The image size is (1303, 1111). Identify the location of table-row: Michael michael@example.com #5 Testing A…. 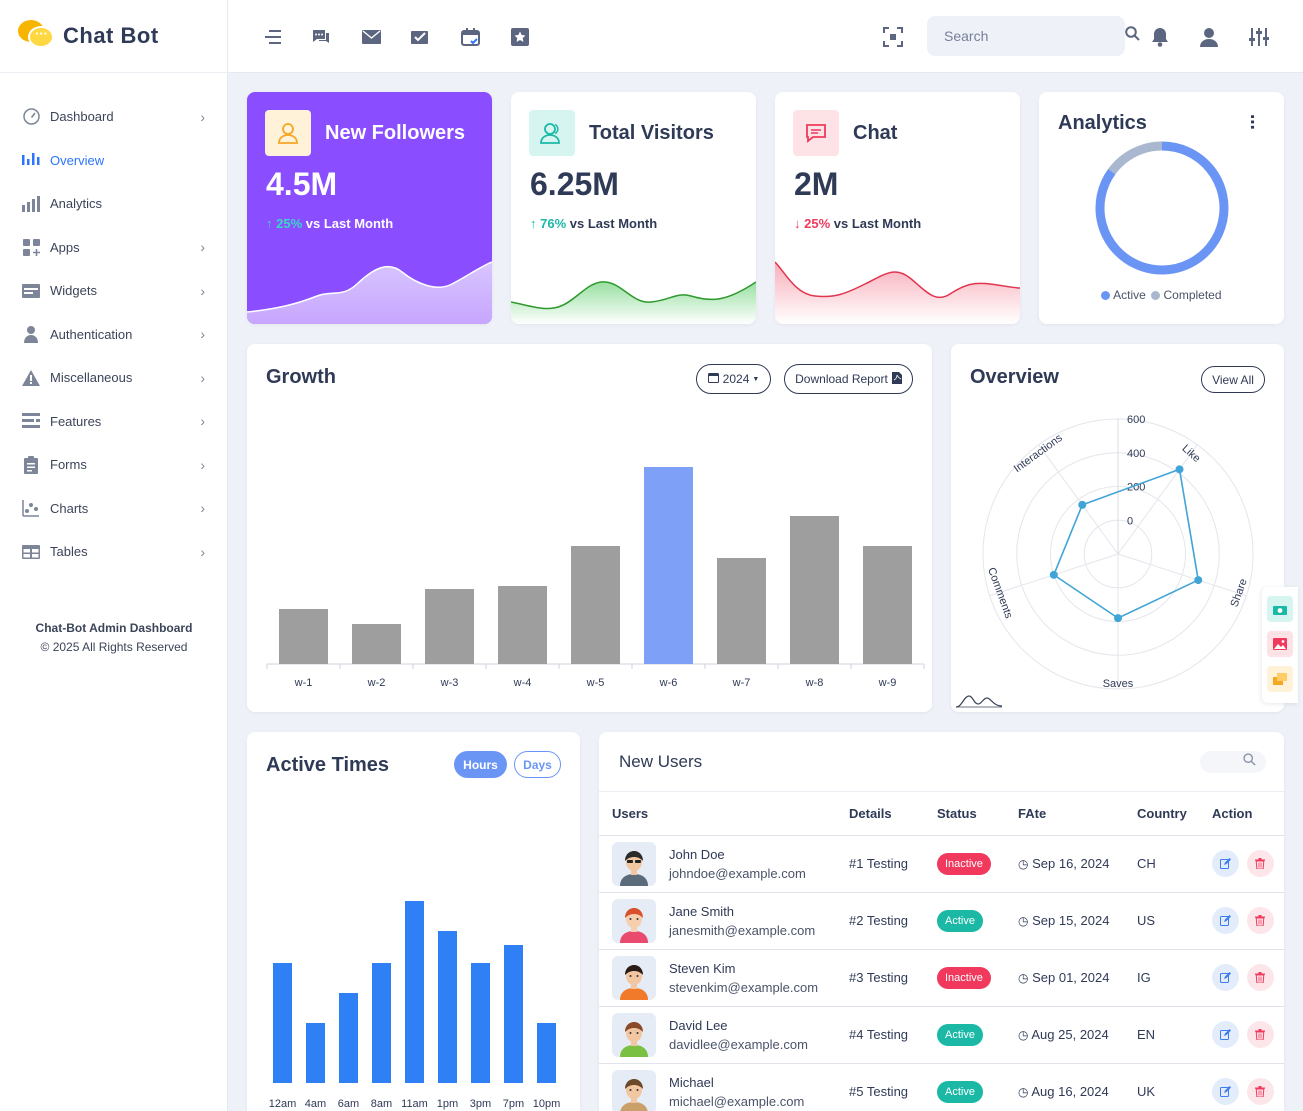
(941, 1087).